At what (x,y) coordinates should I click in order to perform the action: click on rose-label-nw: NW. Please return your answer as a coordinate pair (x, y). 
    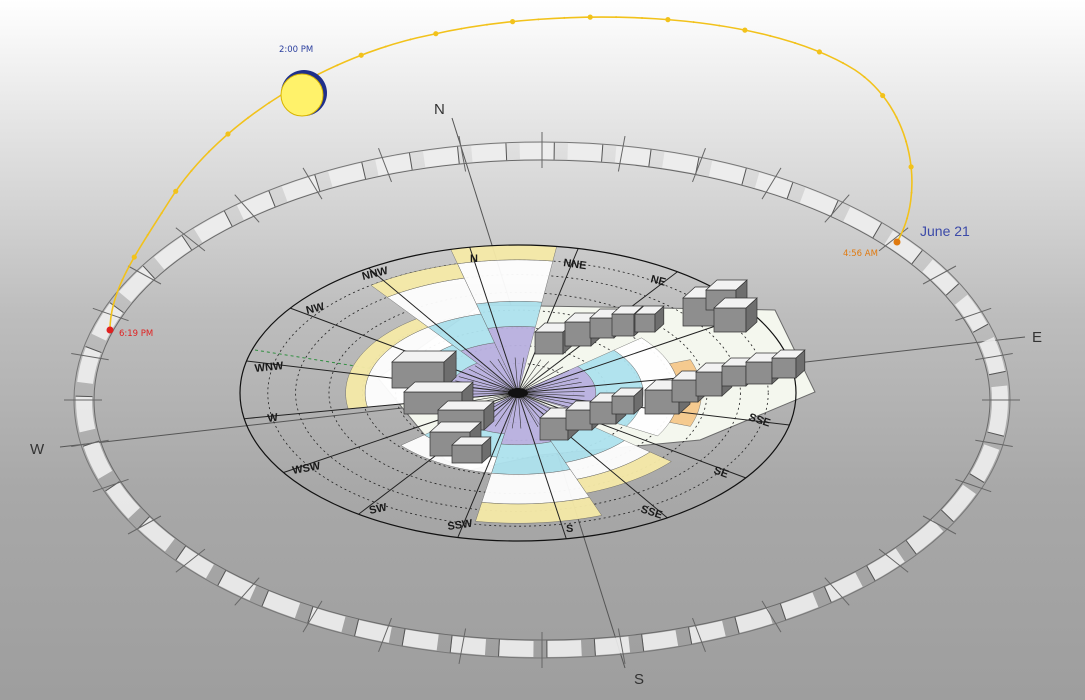
    Looking at the image, I should click on (315, 309).